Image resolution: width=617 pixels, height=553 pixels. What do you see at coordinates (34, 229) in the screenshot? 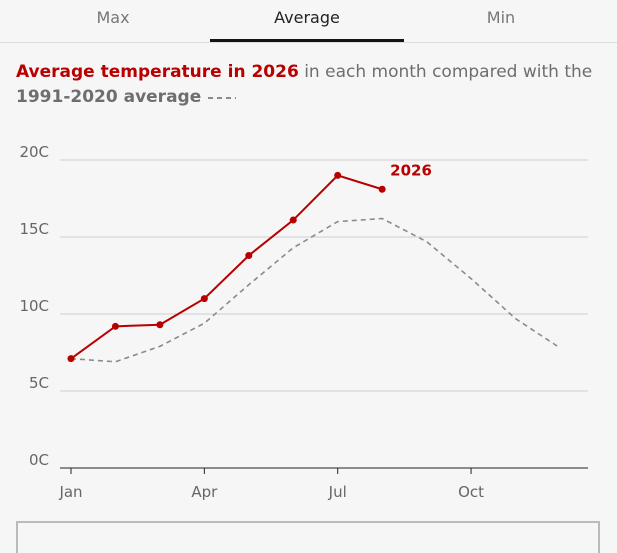
I see `y-tick-label: 15C` at bounding box center [34, 229].